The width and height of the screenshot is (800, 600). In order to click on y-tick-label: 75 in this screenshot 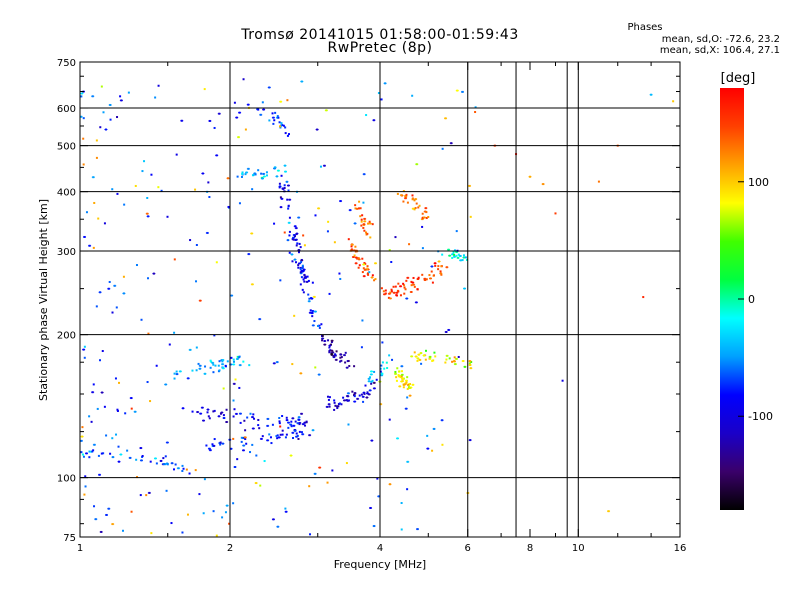, I will do `click(69, 538)`.